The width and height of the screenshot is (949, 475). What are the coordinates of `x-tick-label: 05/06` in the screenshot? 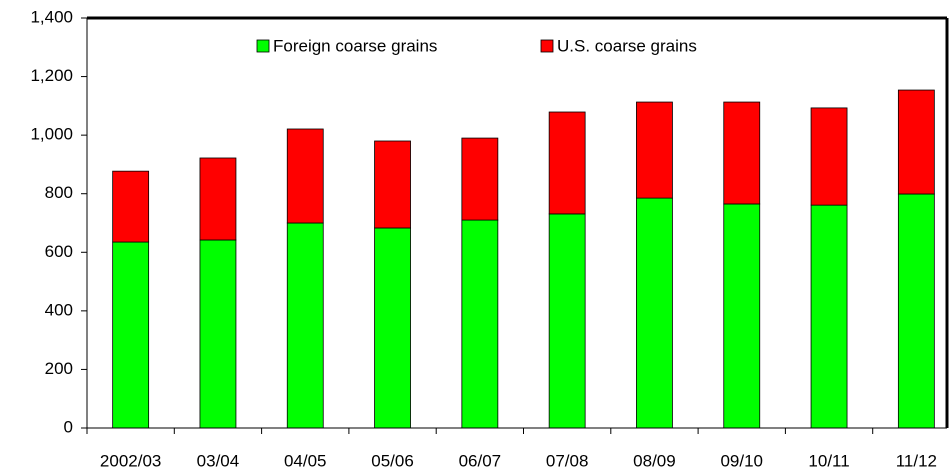 It's located at (392, 460).